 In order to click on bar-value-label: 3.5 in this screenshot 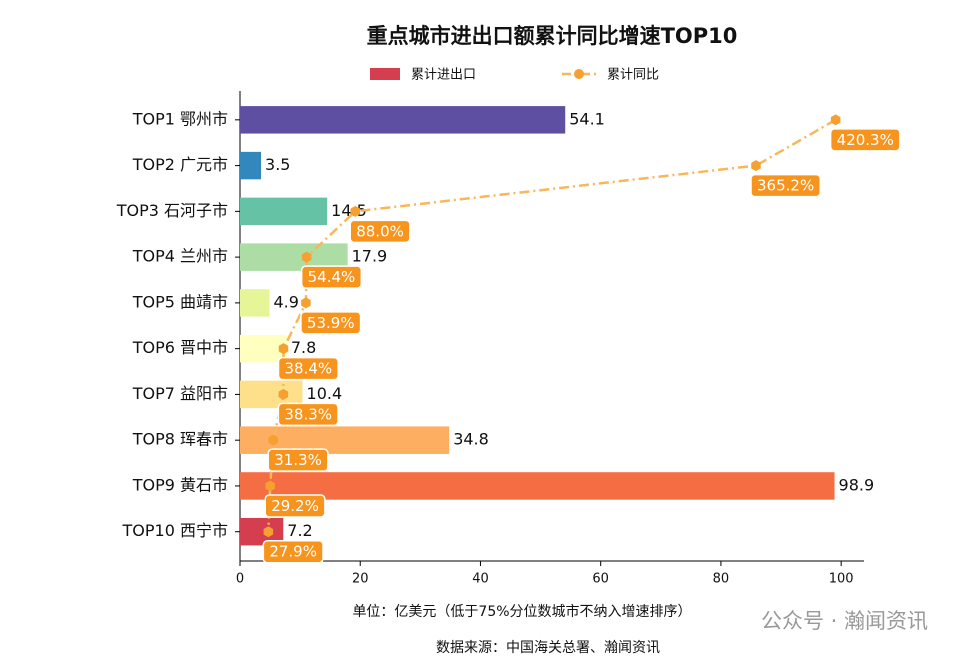, I will do `click(277, 164)`.